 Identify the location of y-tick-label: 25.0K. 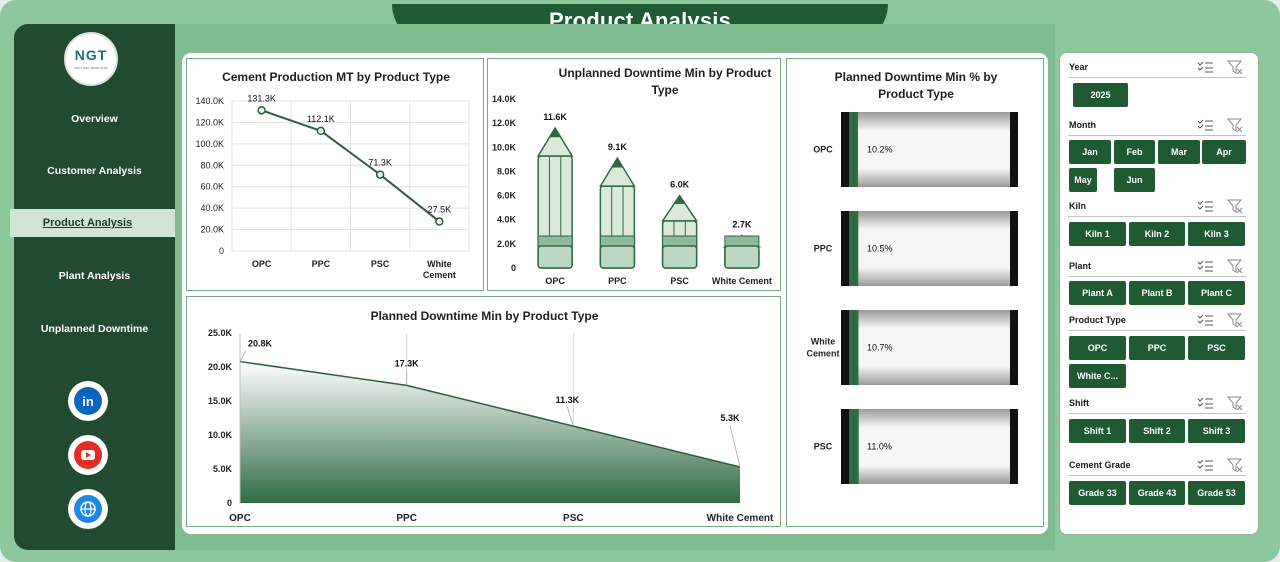
(220, 333).